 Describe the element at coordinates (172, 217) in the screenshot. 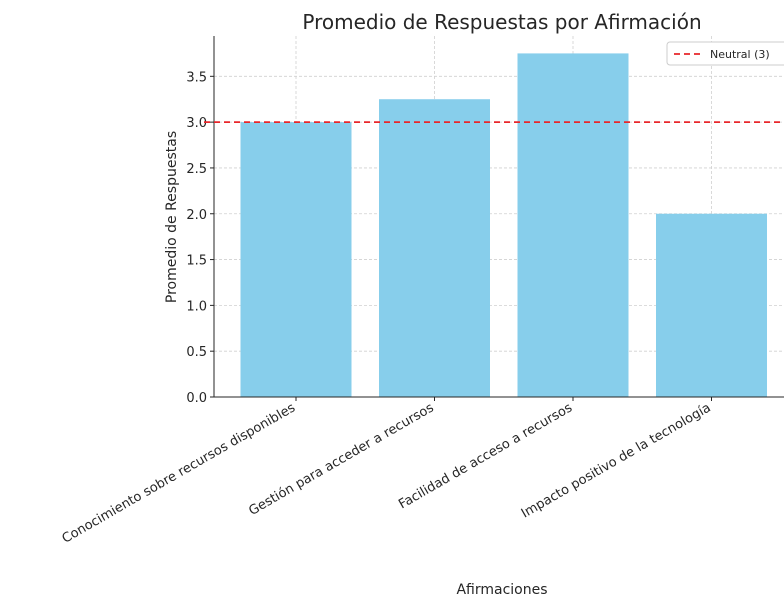

I see `y-axis-label: Promedio de Respuestas` at that location.